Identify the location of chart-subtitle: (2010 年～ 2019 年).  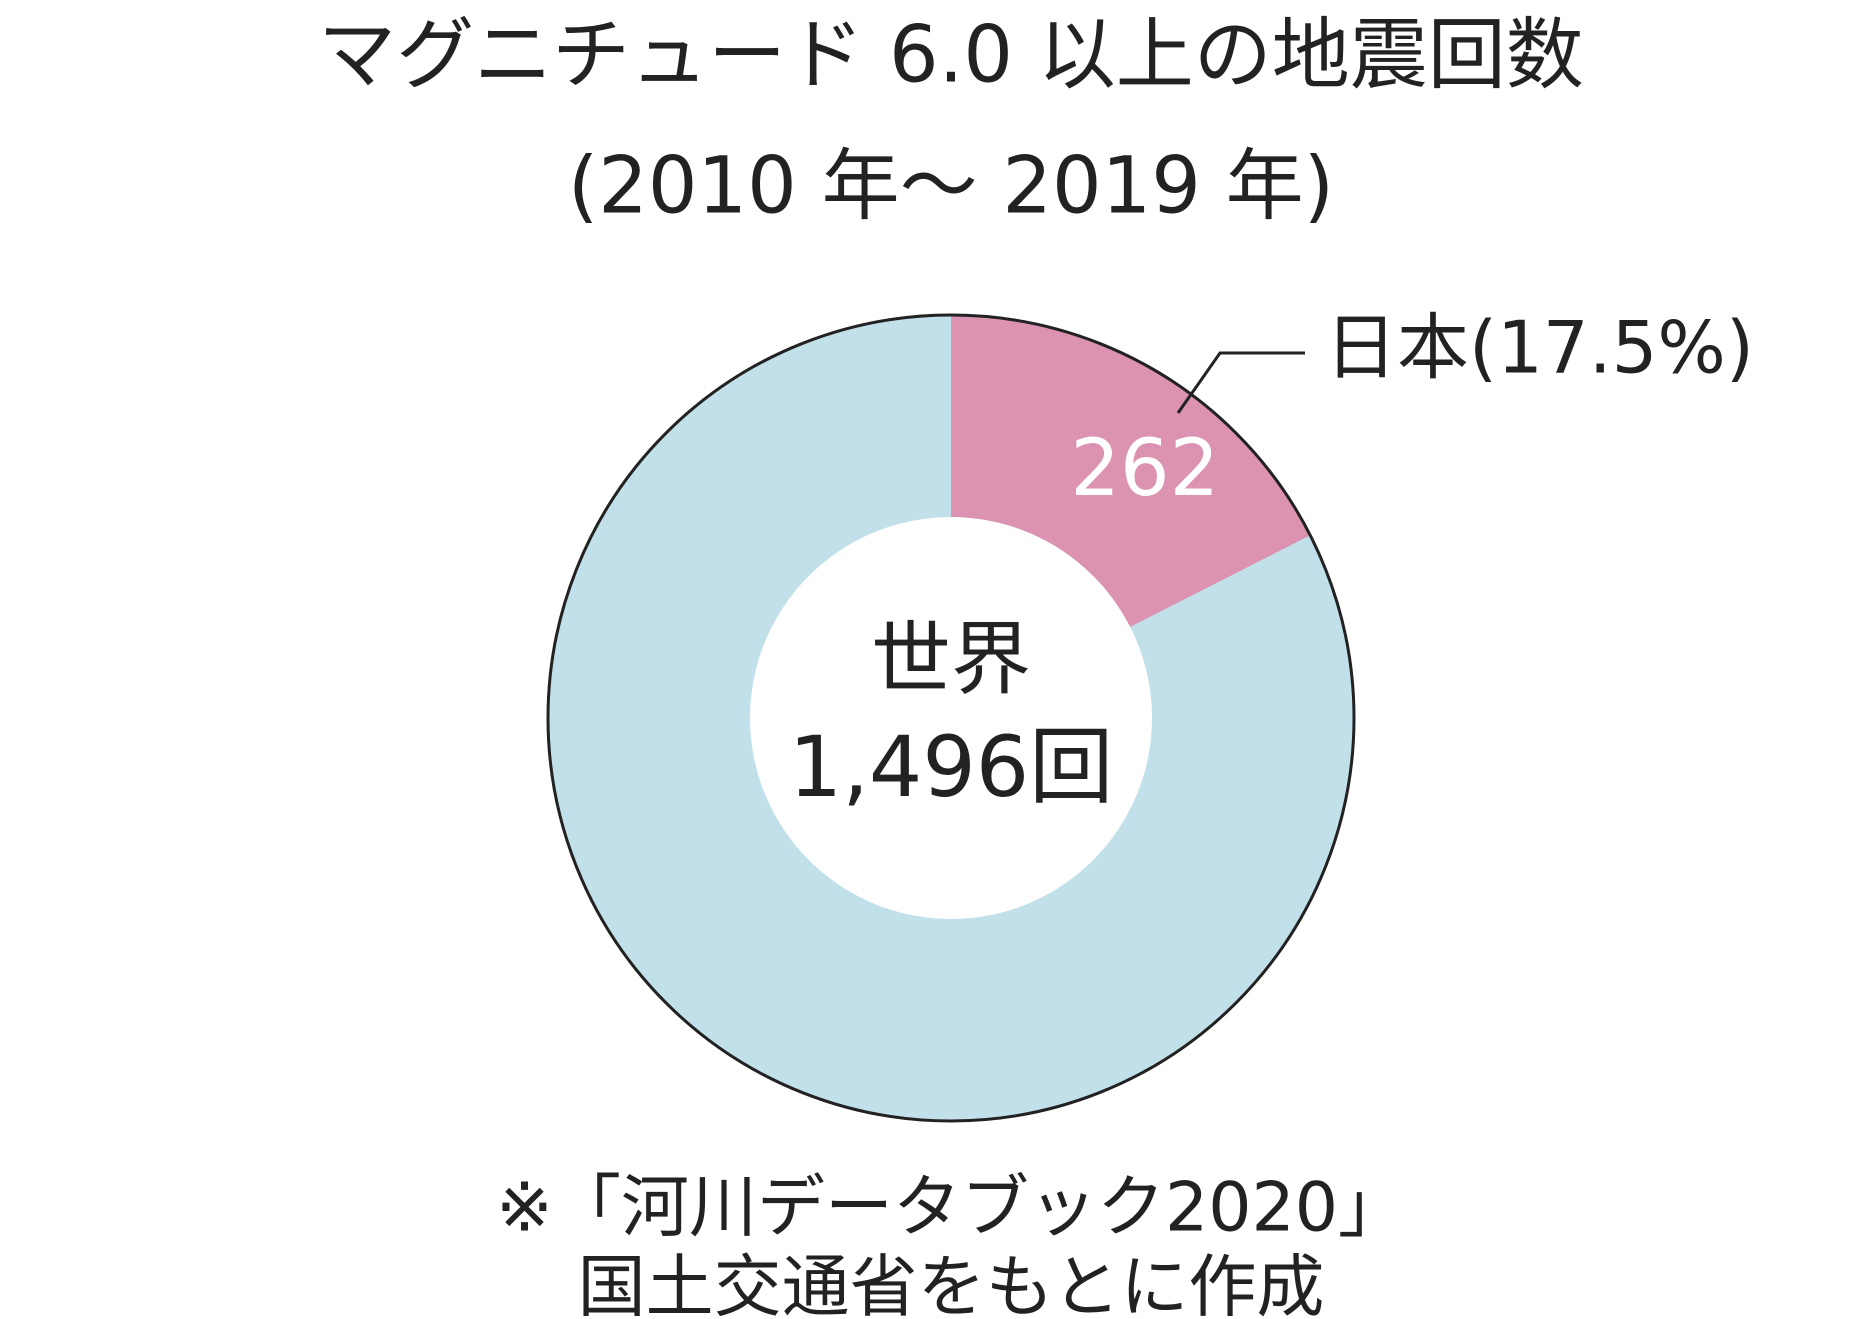
(951, 186).